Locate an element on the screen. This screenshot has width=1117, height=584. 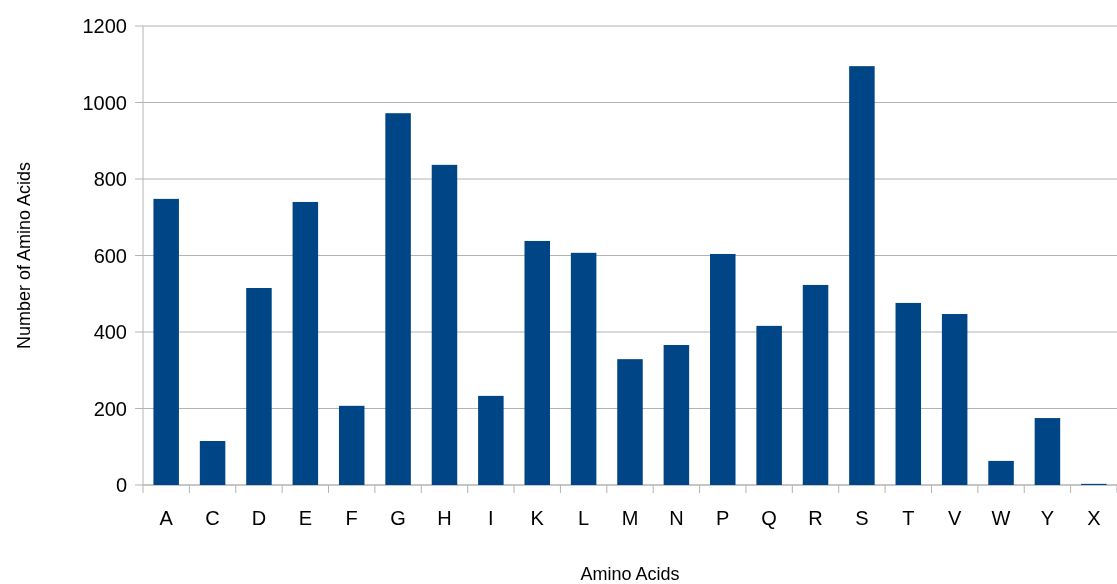
y-tick-label: 1000 is located at coordinates (104, 102).